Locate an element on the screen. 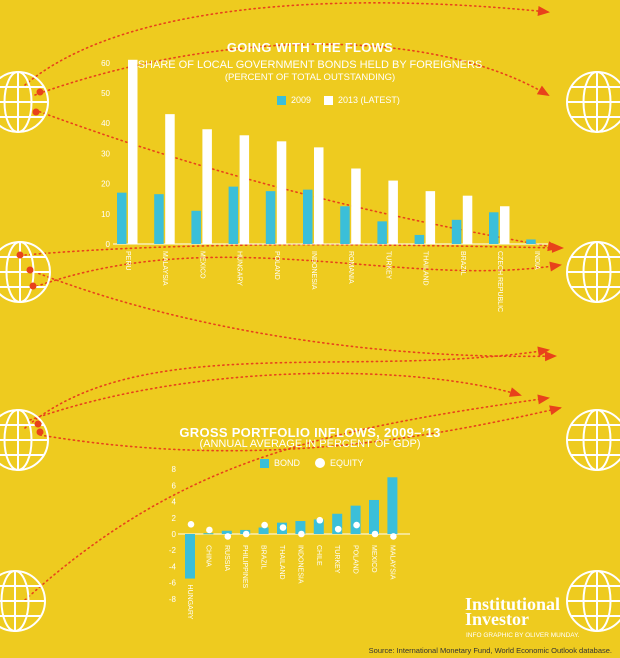  x-tick-label: MEXICO is located at coordinates (201, 265).